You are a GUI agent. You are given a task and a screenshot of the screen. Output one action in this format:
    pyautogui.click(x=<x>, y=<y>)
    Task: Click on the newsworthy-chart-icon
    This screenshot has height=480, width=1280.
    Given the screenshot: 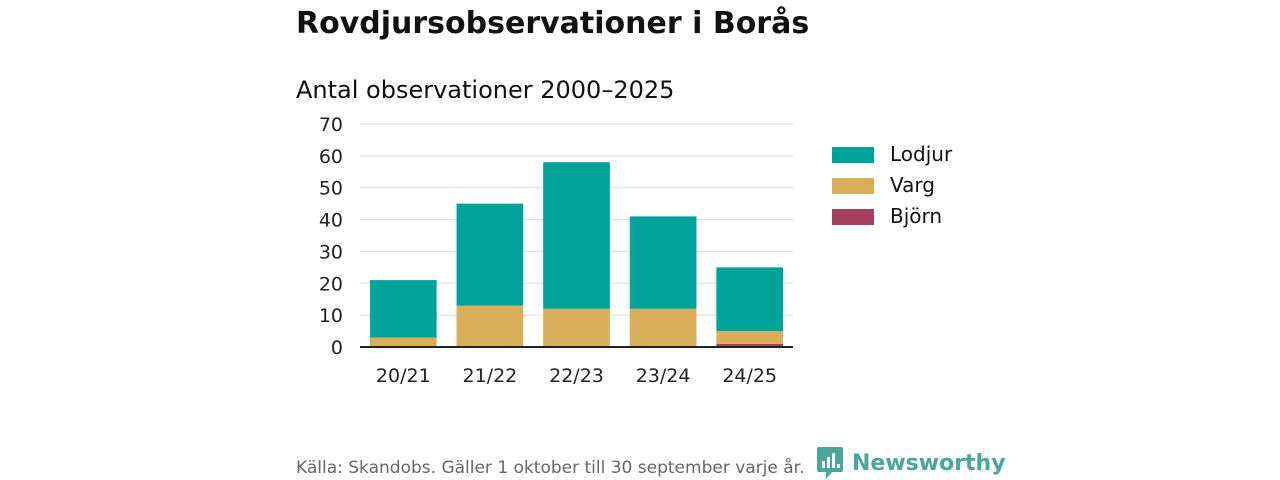 What is the action you would take?
    pyautogui.click(x=830, y=463)
    